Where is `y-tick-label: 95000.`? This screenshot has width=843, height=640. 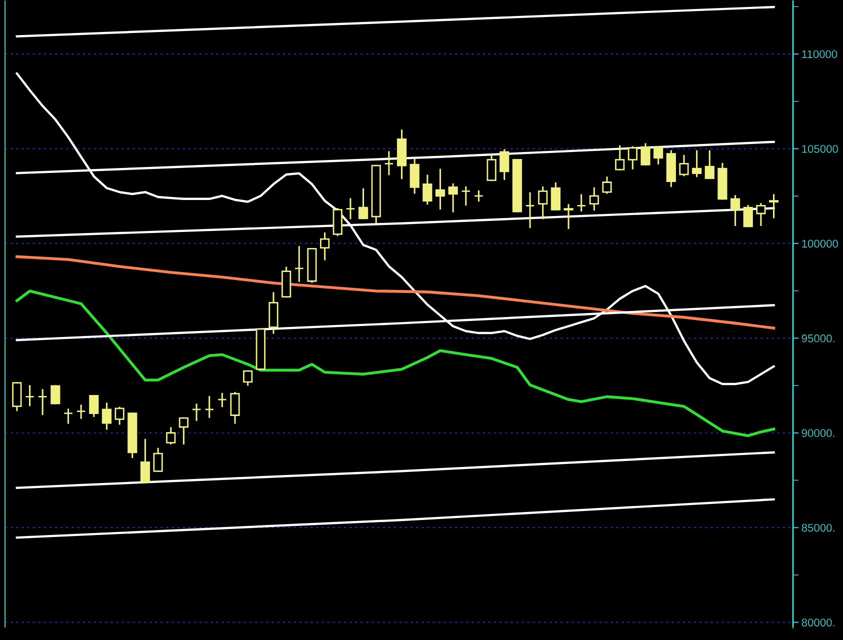
y-tick-label: 95000. is located at coordinates (818, 338).